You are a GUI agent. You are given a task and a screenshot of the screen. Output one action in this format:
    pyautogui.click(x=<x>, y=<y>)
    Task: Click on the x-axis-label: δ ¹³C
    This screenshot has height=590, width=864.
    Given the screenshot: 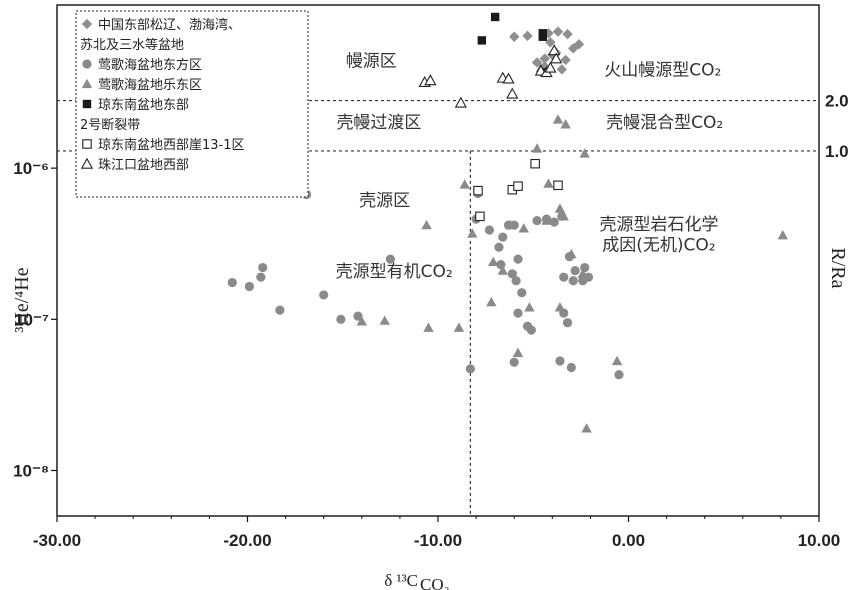 What is the action you would take?
    pyautogui.click(x=401, y=580)
    